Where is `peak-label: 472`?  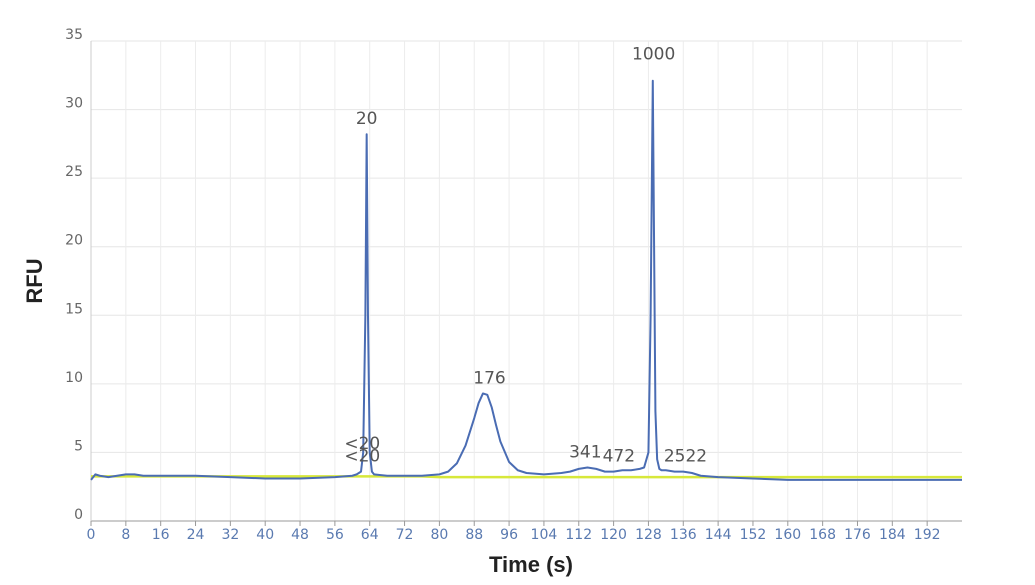
peak-label: 472 is located at coordinates (619, 457).